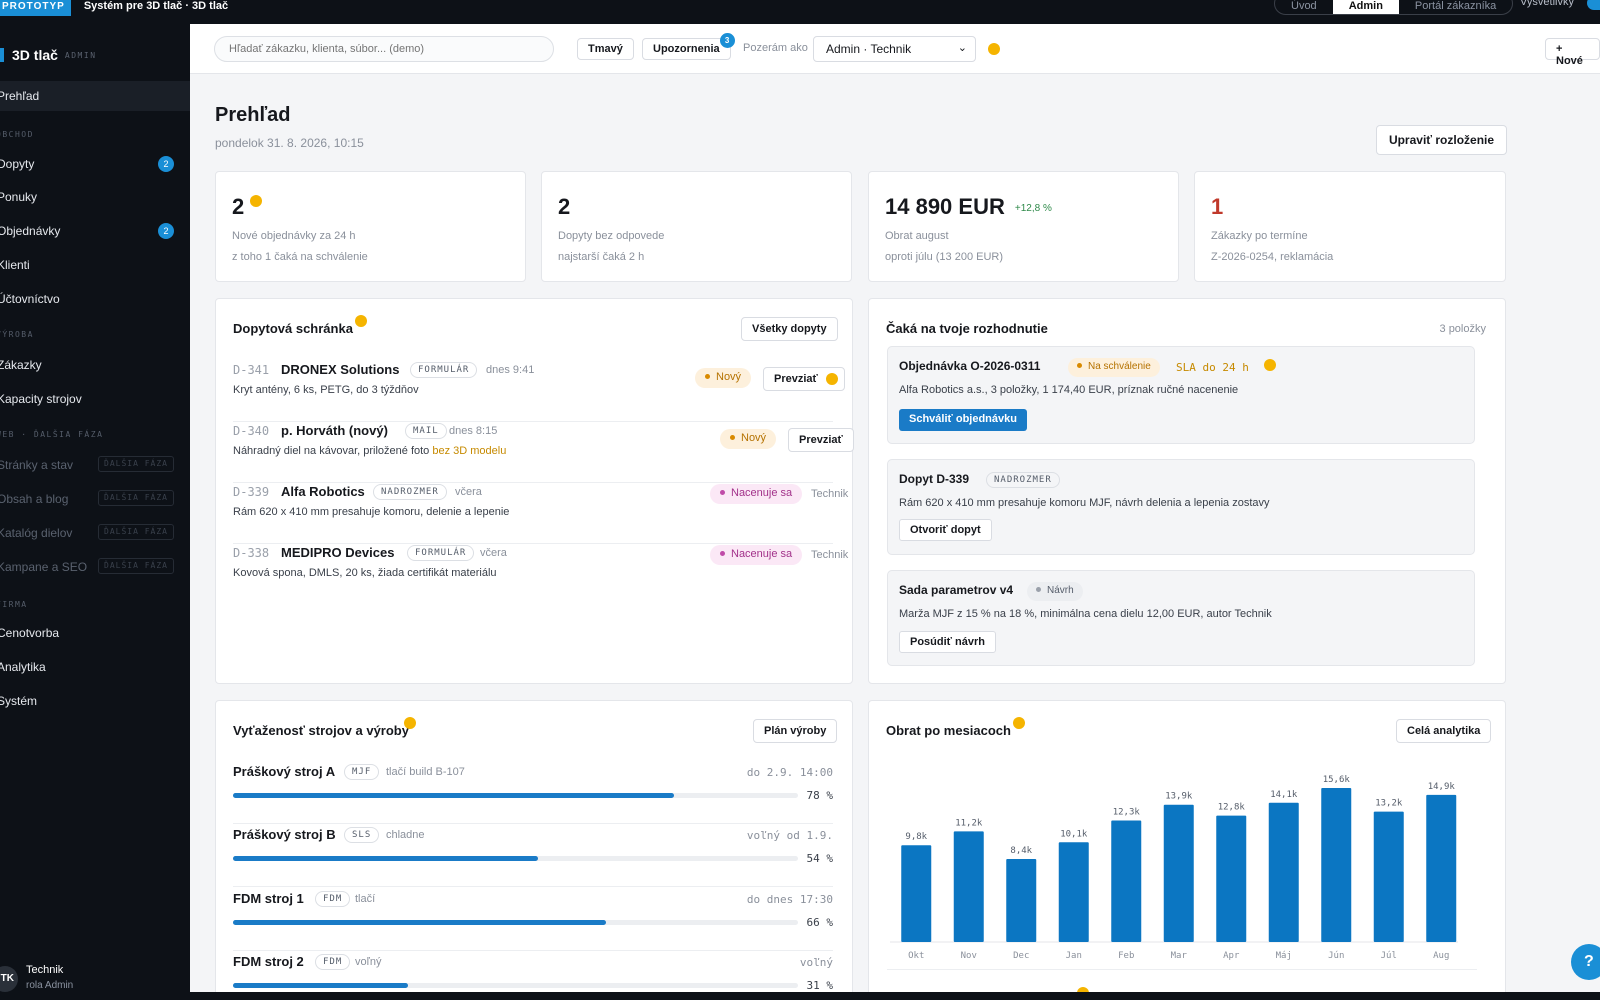 The height and width of the screenshot is (1000, 1600). I want to click on topnav-home: Úvod, so click(1304, 6).